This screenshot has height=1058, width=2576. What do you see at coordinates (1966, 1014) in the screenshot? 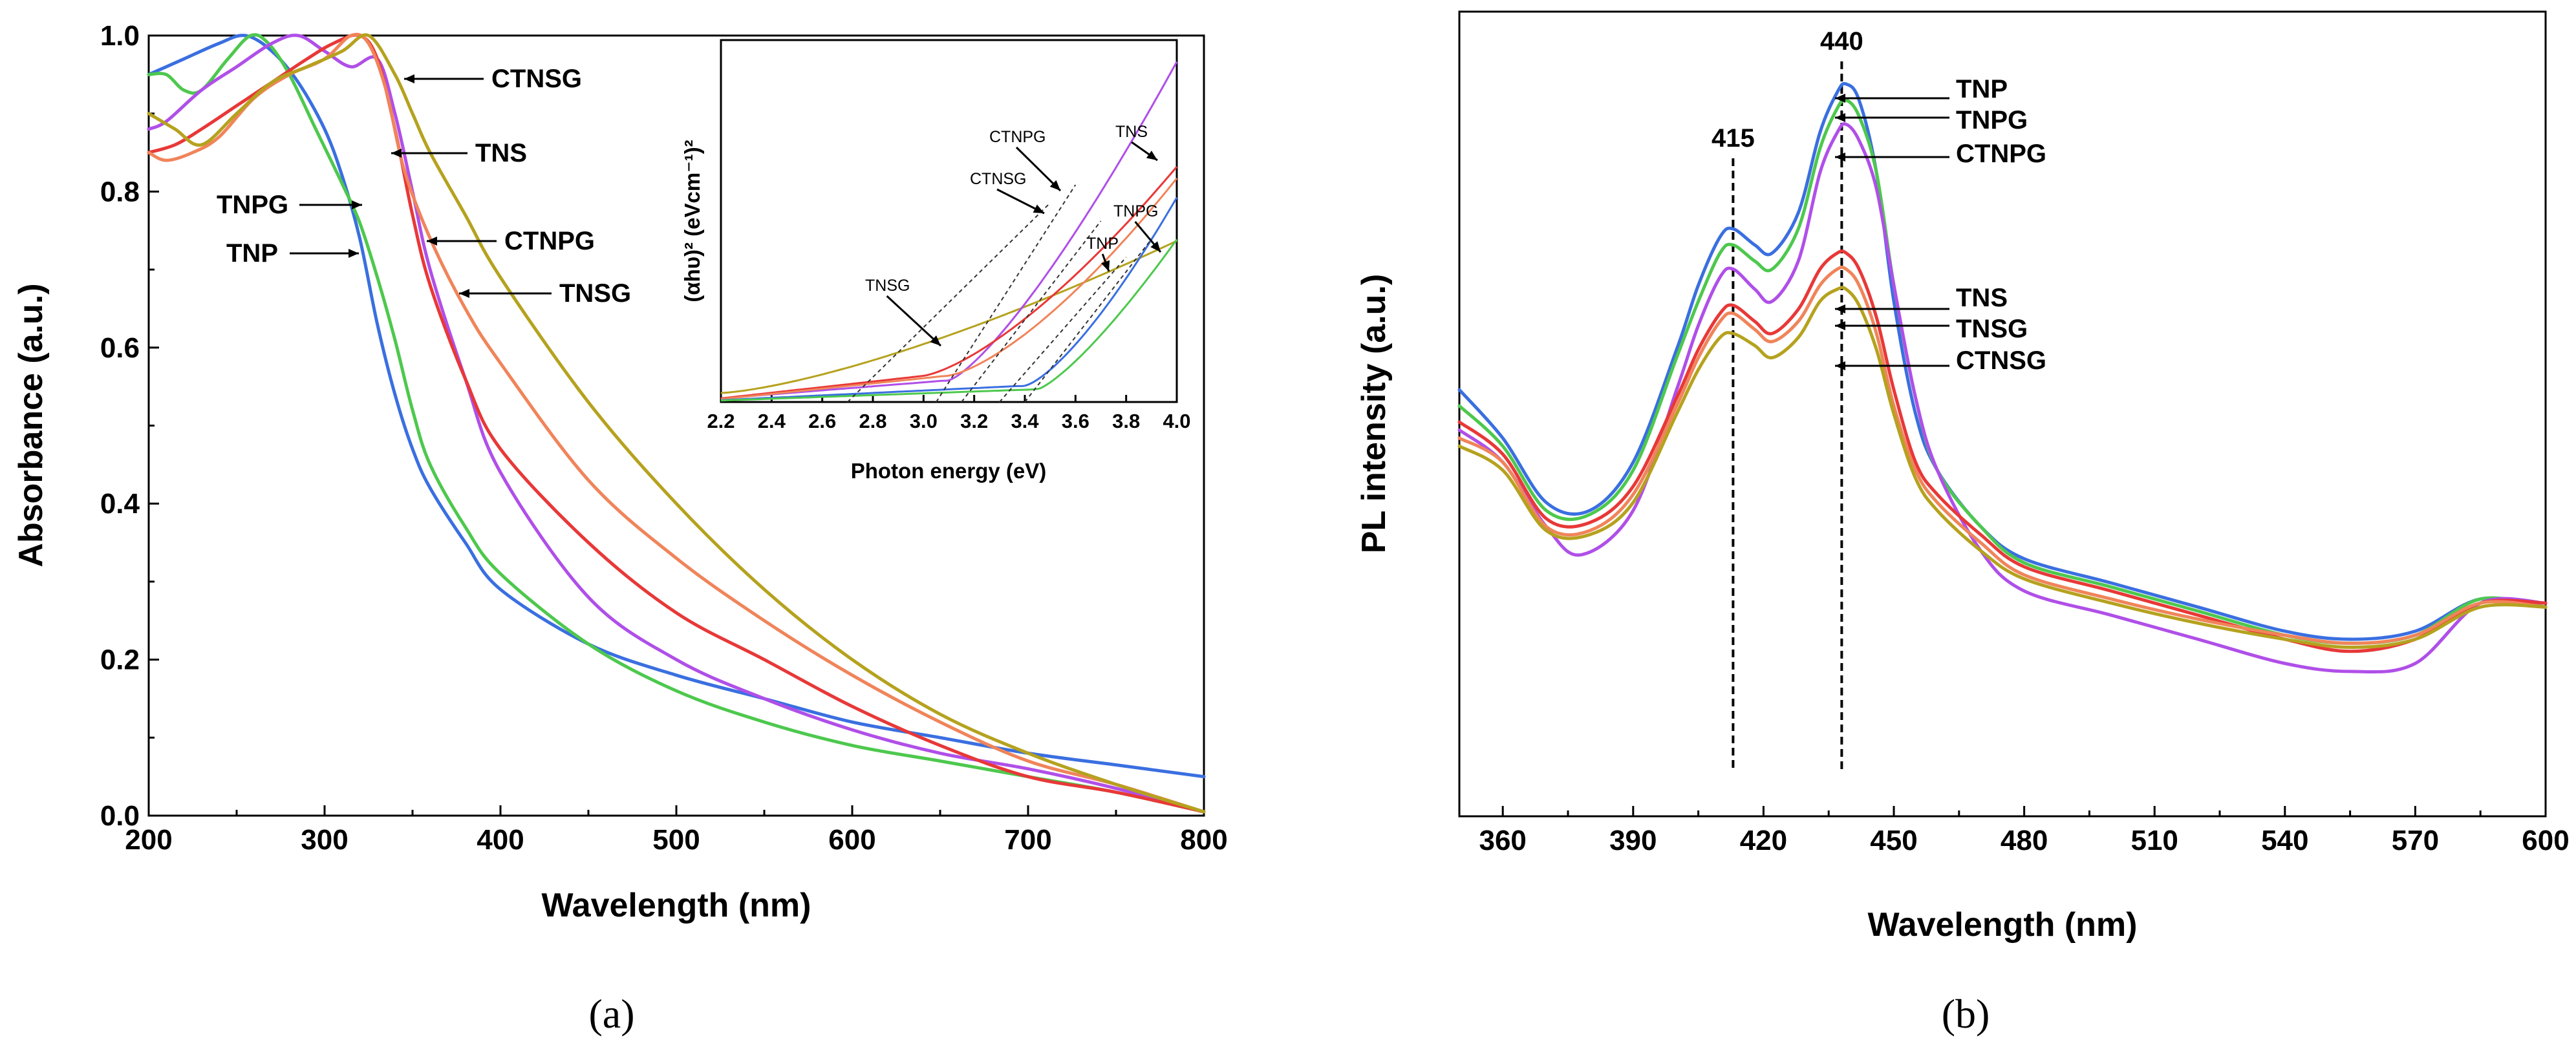
I see `panel-b-caption: (b)` at bounding box center [1966, 1014].